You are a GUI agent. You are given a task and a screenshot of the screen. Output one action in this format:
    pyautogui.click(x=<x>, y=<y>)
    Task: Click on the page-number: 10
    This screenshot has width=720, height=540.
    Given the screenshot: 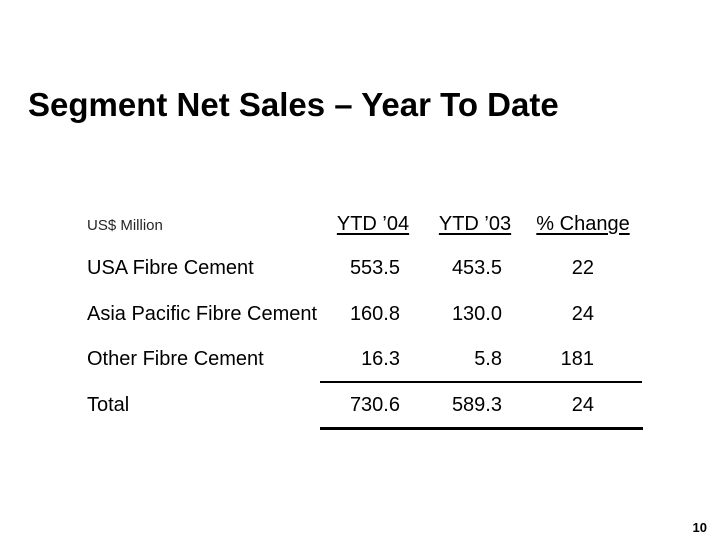 What is the action you would take?
    pyautogui.click(x=699, y=527)
    